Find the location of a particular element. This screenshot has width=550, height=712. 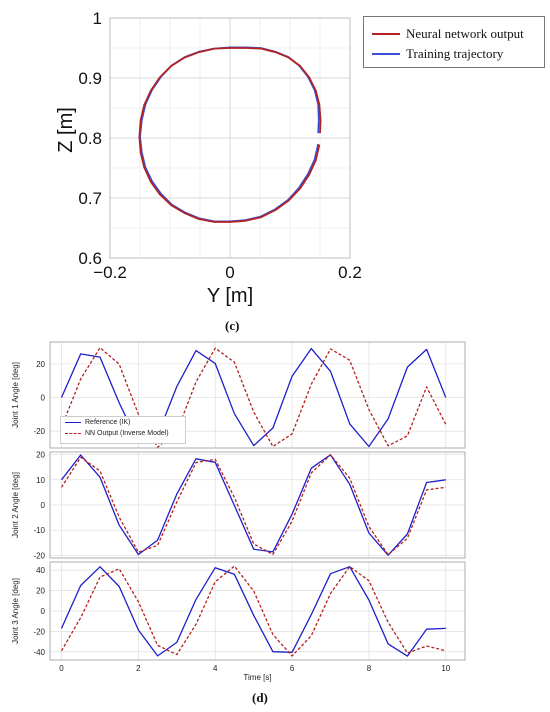

y-tick-label: 10 is located at coordinates (40, 480).